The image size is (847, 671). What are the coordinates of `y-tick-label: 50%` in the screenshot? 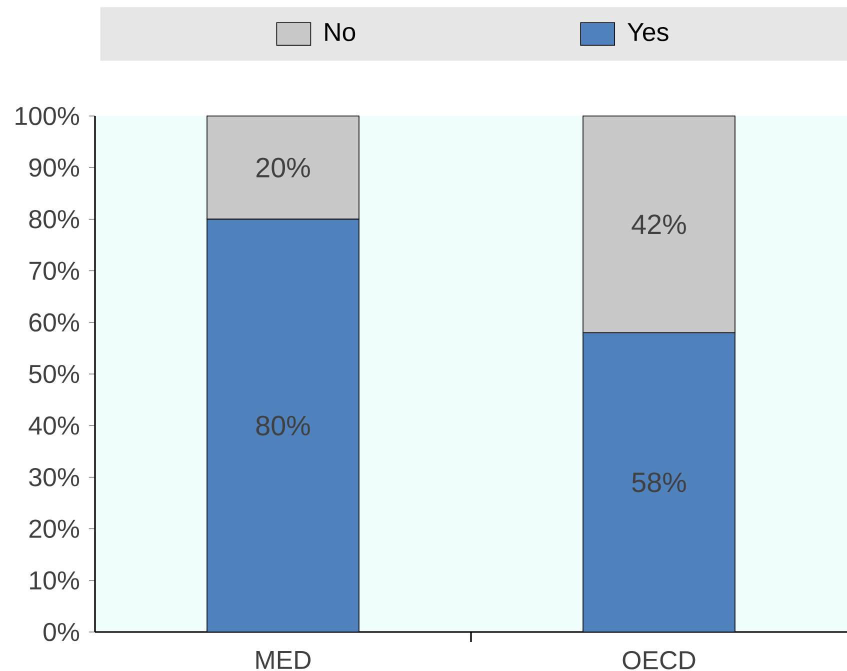 It's located at (54, 374).